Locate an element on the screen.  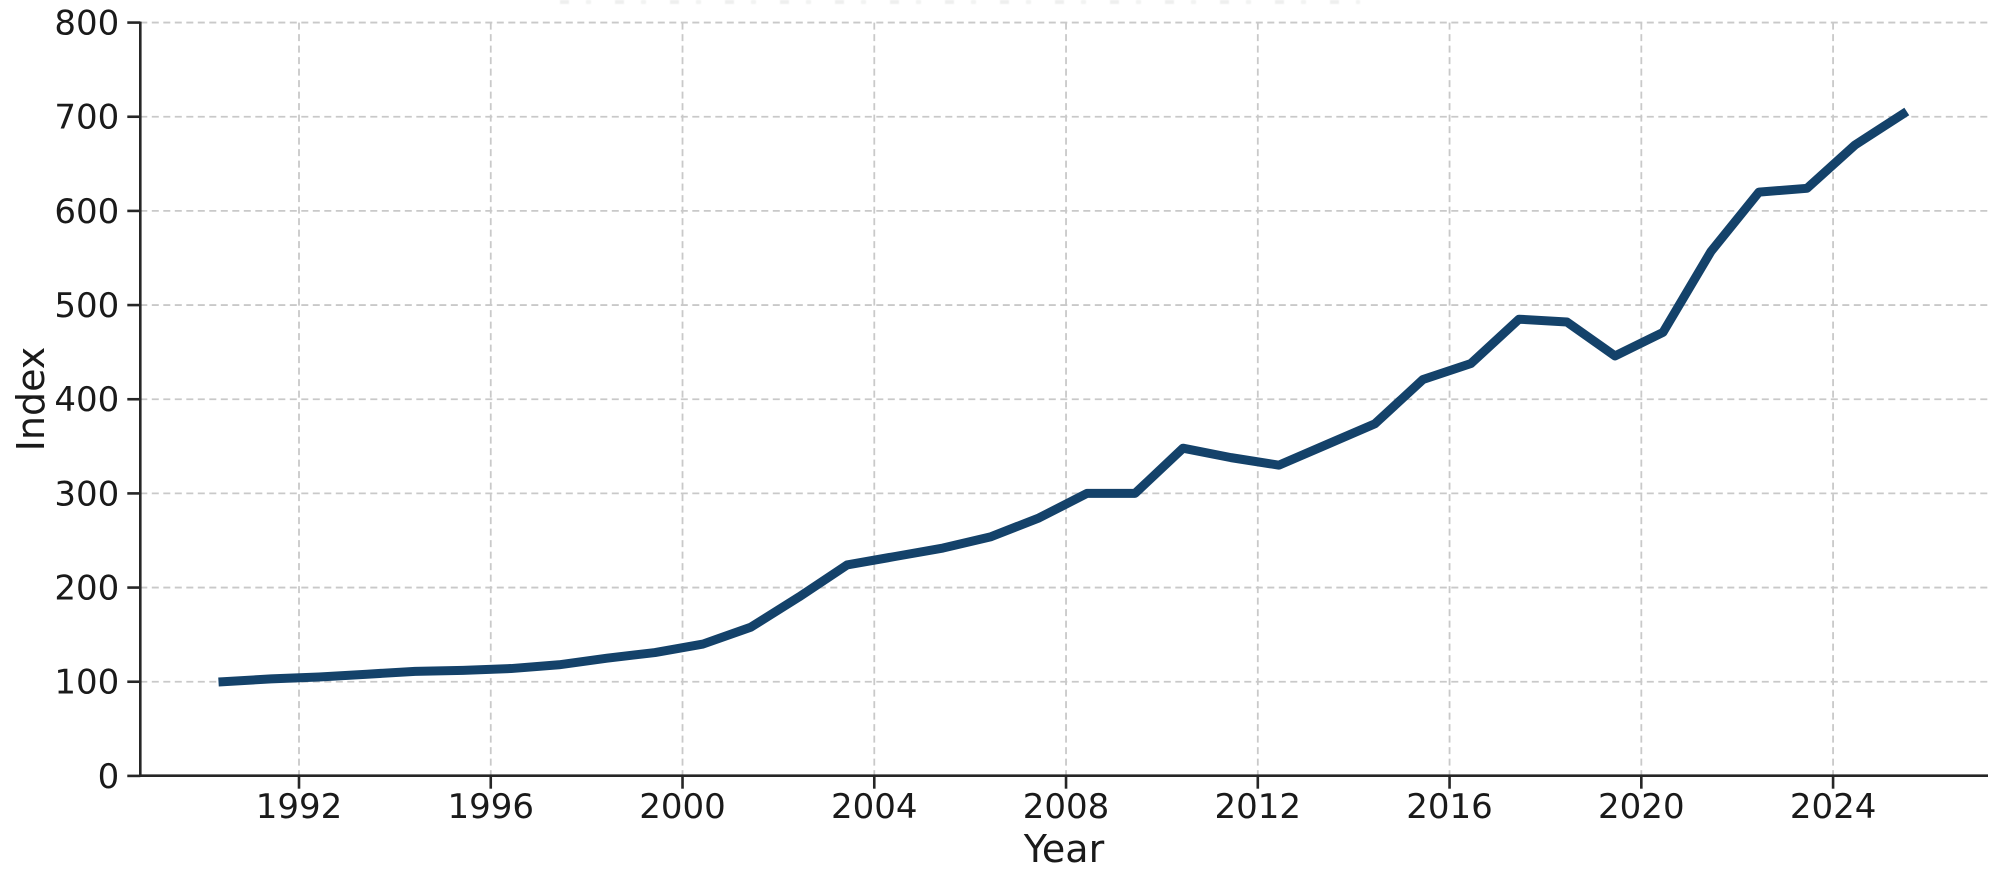
x-axis-title: Year is located at coordinates (1064, 849).